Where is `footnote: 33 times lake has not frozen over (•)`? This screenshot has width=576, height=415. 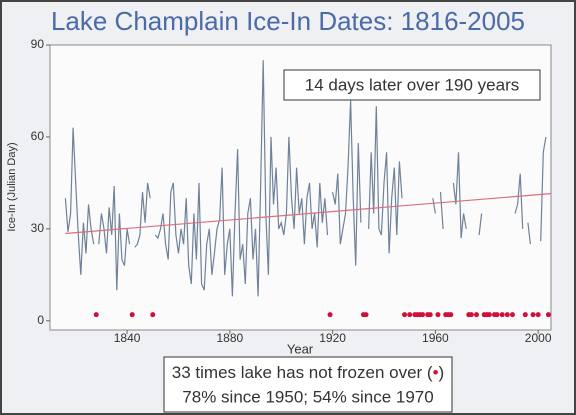 footnote: 33 times lake has not frozen over (•) is located at coordinates (308, 372).